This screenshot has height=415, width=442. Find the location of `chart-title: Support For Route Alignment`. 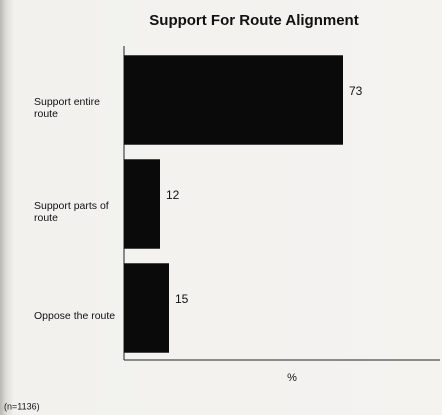

chart-title: Support For Route Alignment is located at coordinates (253, 20).